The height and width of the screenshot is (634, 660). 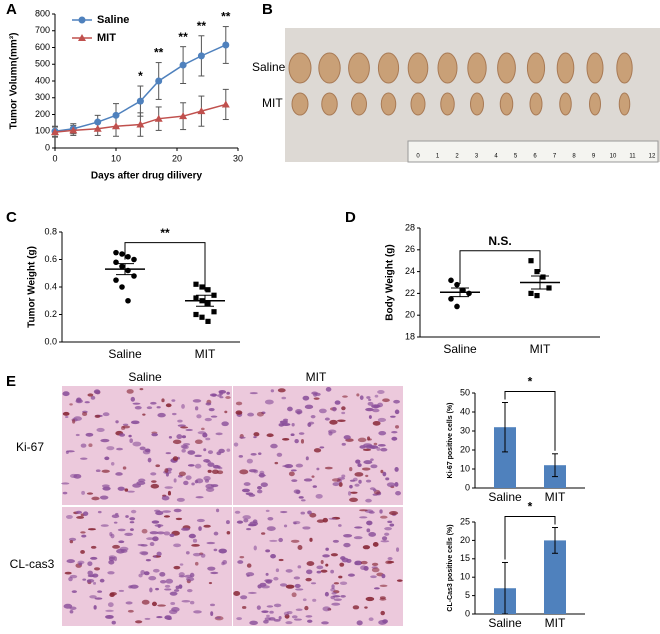 I want to click on row-label: CL-cas3, so click(x=32, y=564).